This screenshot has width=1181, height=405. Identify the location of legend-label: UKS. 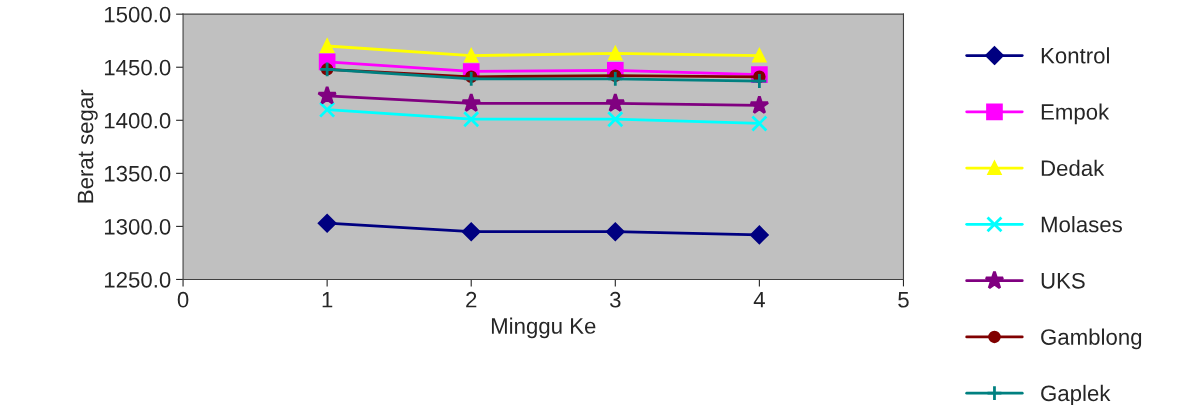
(1063, 280).